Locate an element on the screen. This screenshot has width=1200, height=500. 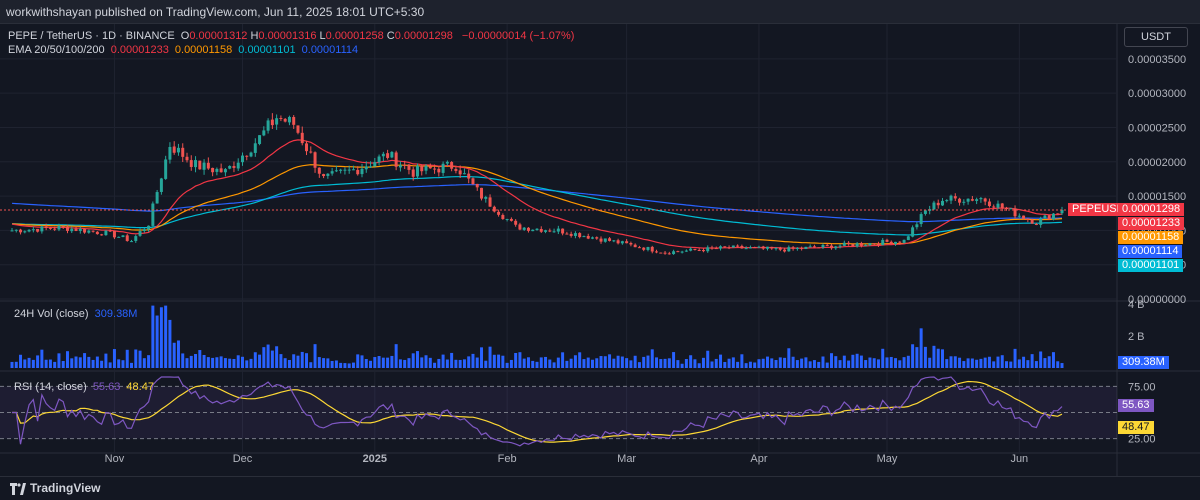
rsi-ma-value: 48.47 is located at coordinates (140, 387).